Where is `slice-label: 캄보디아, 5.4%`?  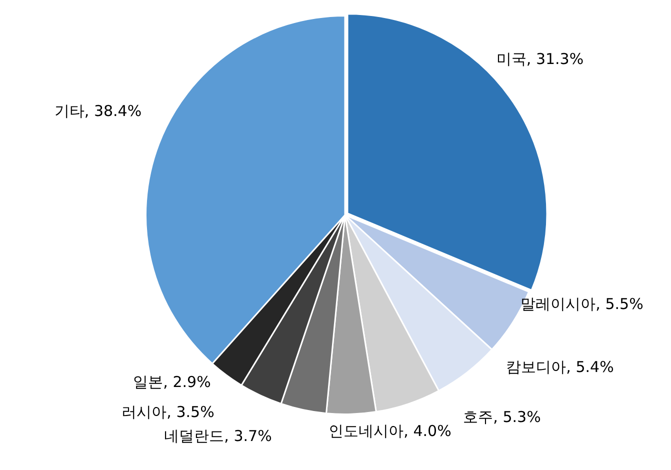 slice-label: 캄보디아, 5.4% is located at coordinates (560, 367).